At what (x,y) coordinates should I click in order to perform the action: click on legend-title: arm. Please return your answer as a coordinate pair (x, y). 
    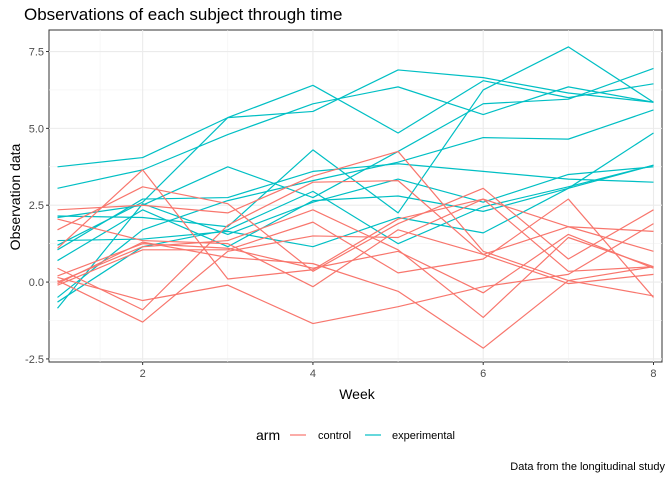
    Looking at the image, I should click on (268, 435).